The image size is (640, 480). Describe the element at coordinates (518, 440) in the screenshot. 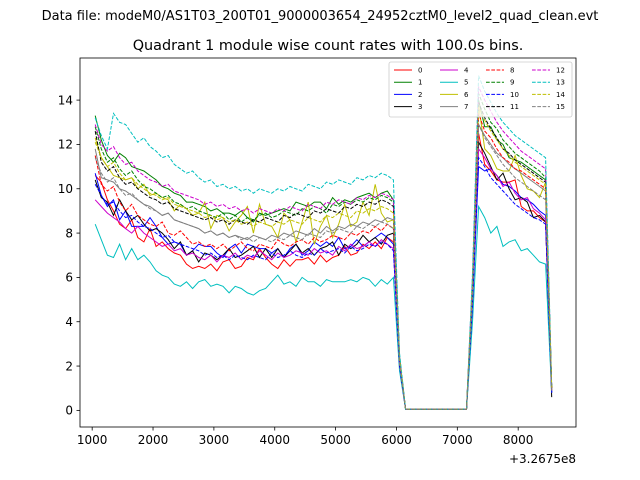

I see `x-tick-label: 8000` at that location.